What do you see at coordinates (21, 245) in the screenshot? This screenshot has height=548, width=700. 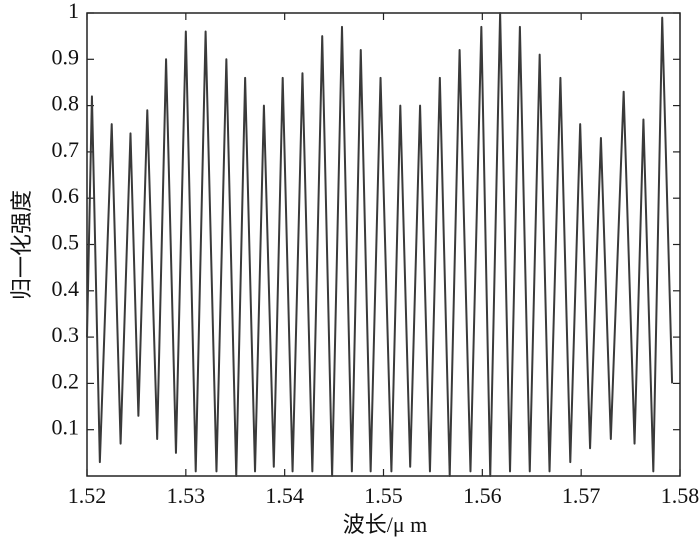 I see `y-axis-label: 归一化强度` at bounding box center [21, 245].